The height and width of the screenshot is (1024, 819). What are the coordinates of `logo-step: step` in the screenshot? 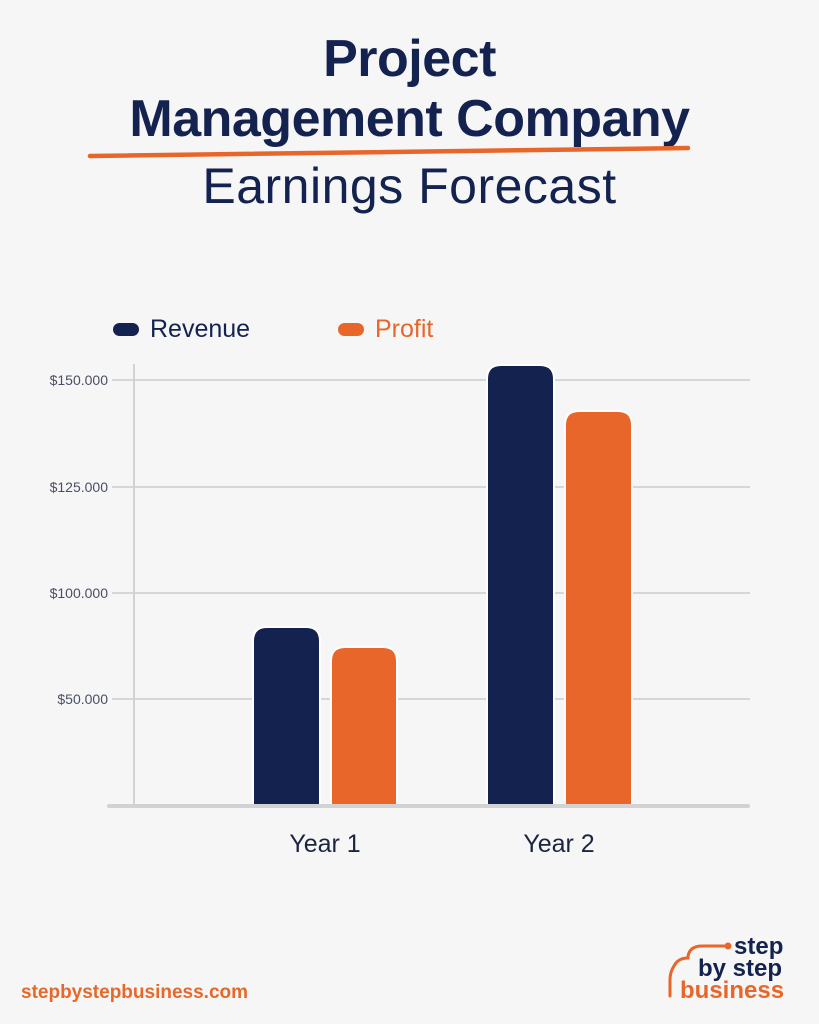 It's located at (759, 946).